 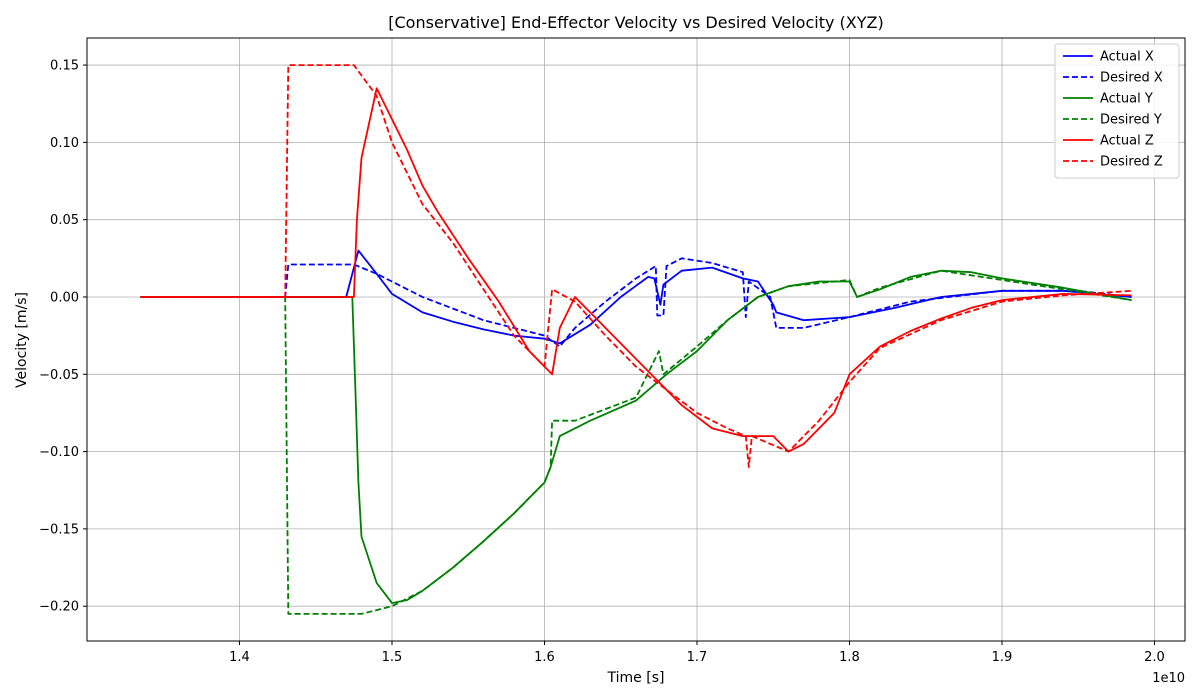 What do you see at coordinates (544, 657) in the screenshot?
I see `x-tick-label: 1.6` at bounding box center [544, 657].